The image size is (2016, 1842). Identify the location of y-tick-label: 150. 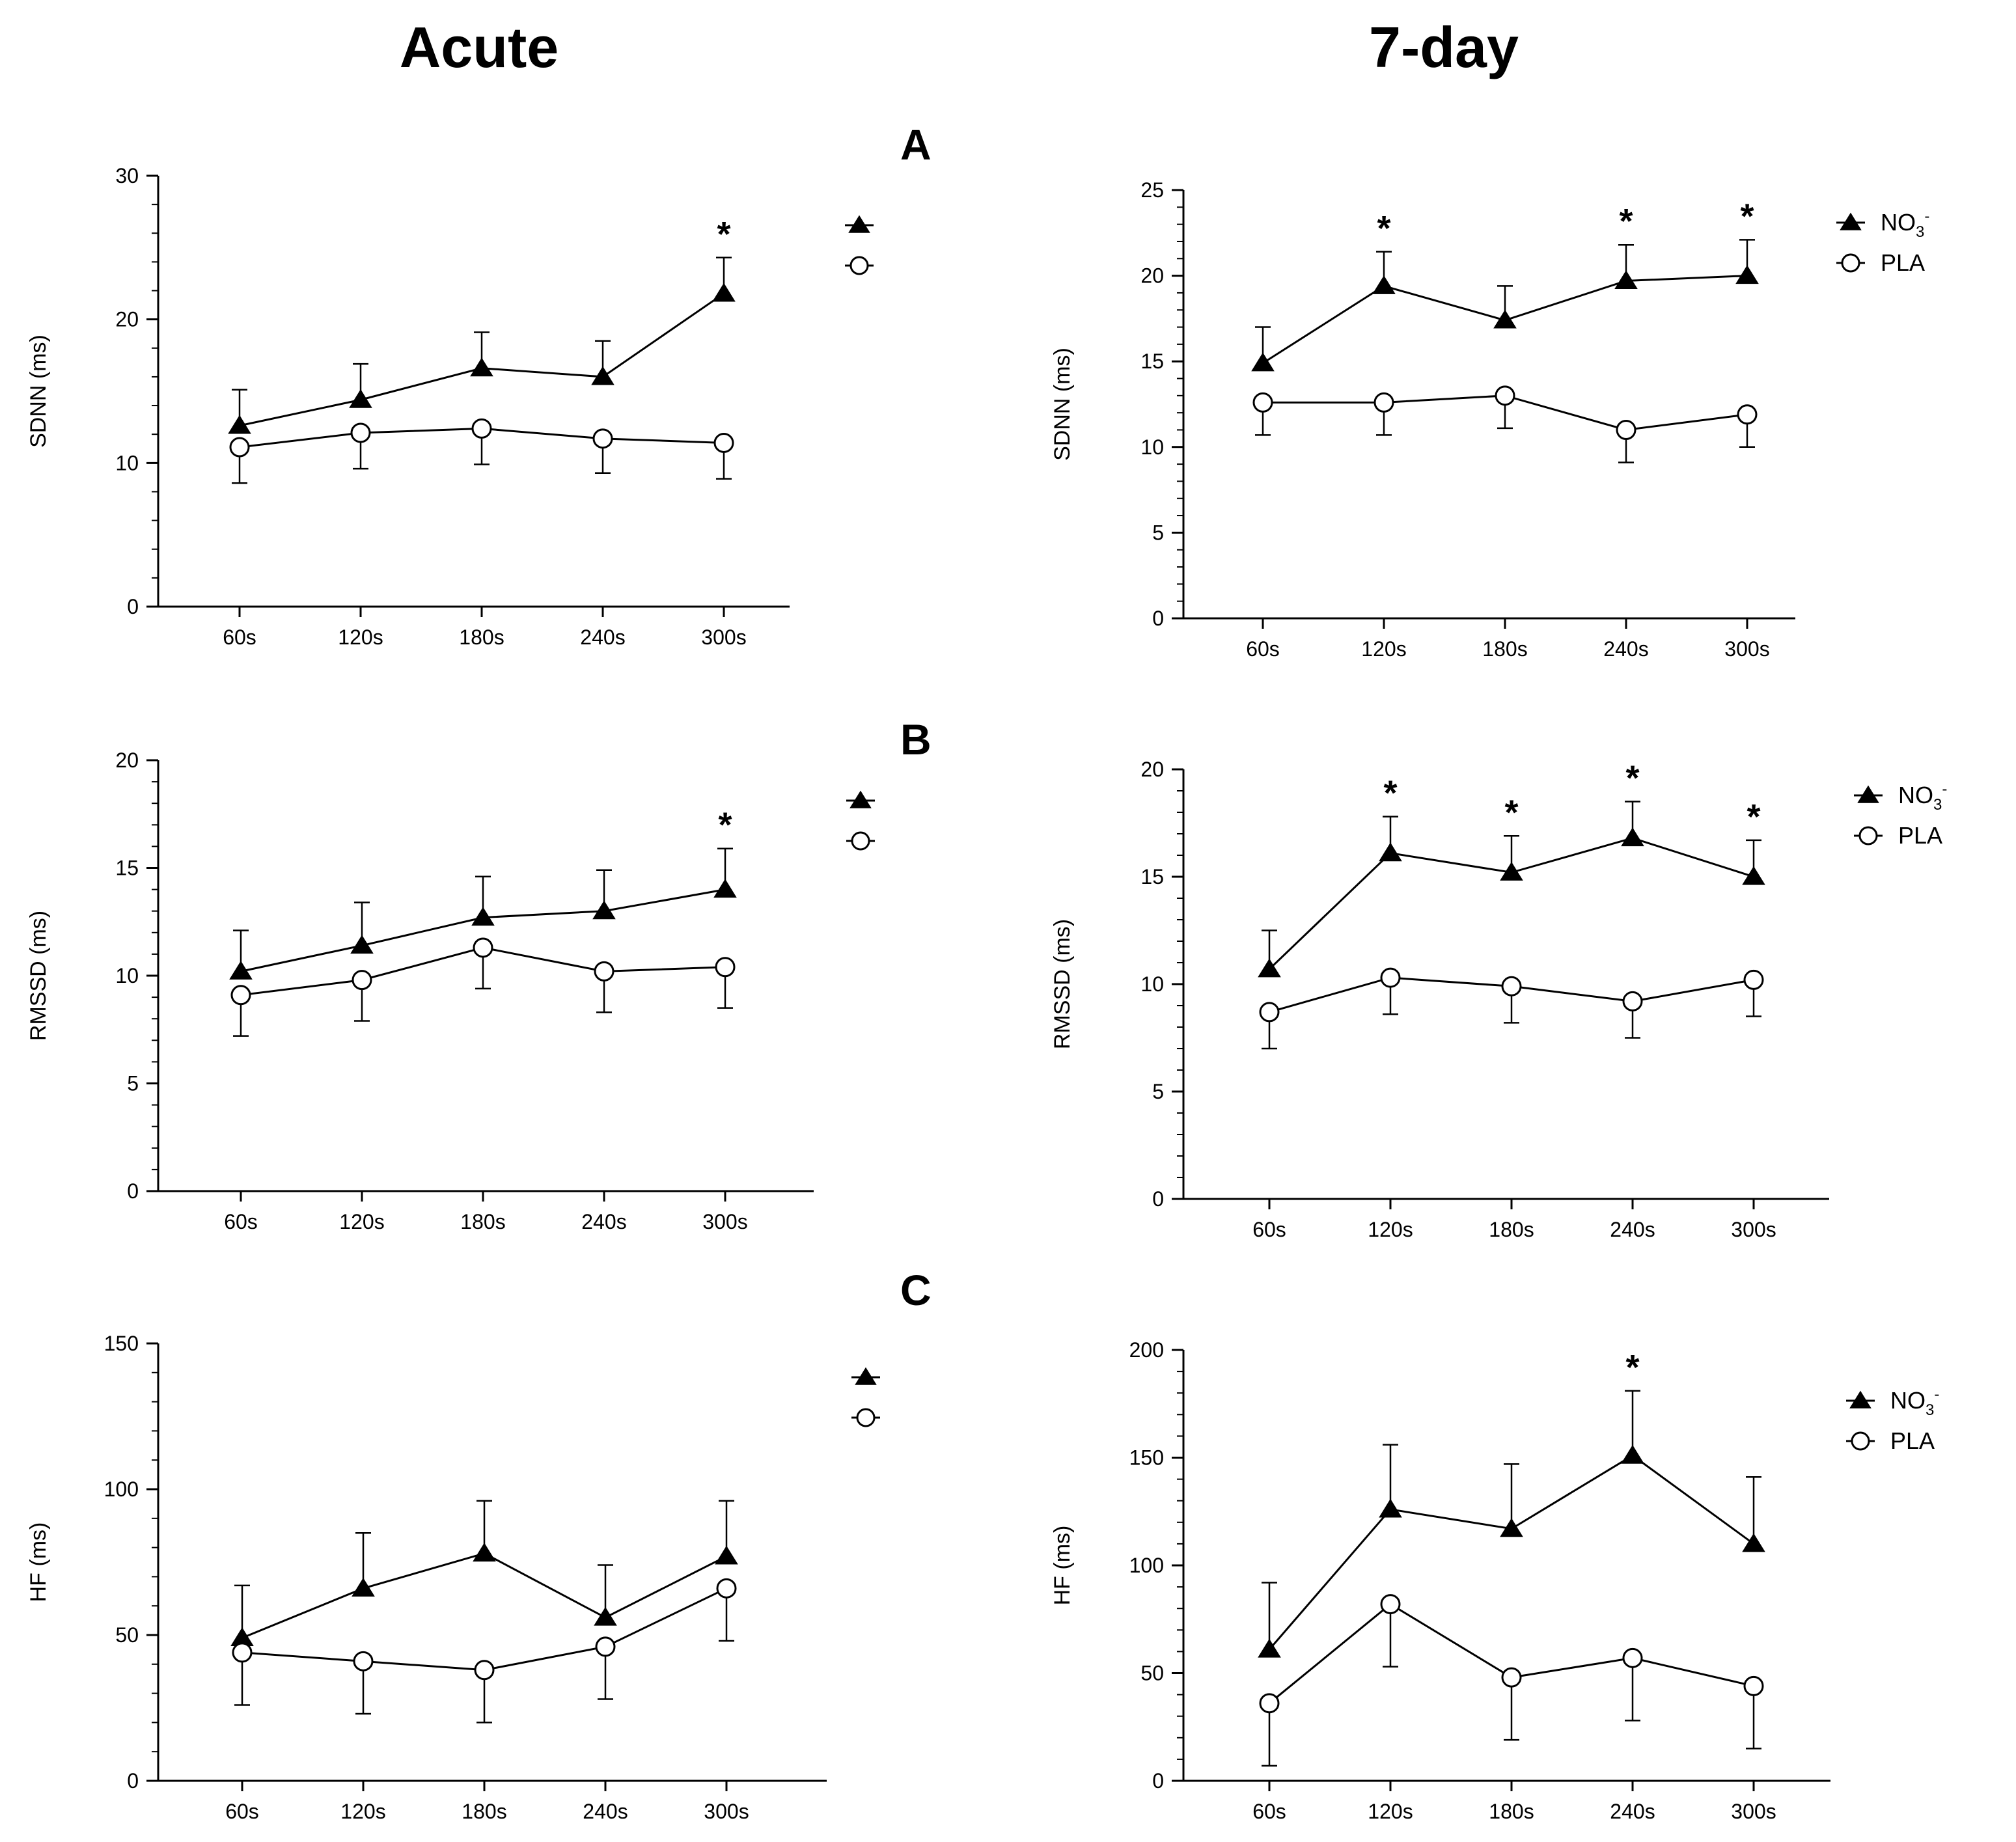
(1146, 1458).